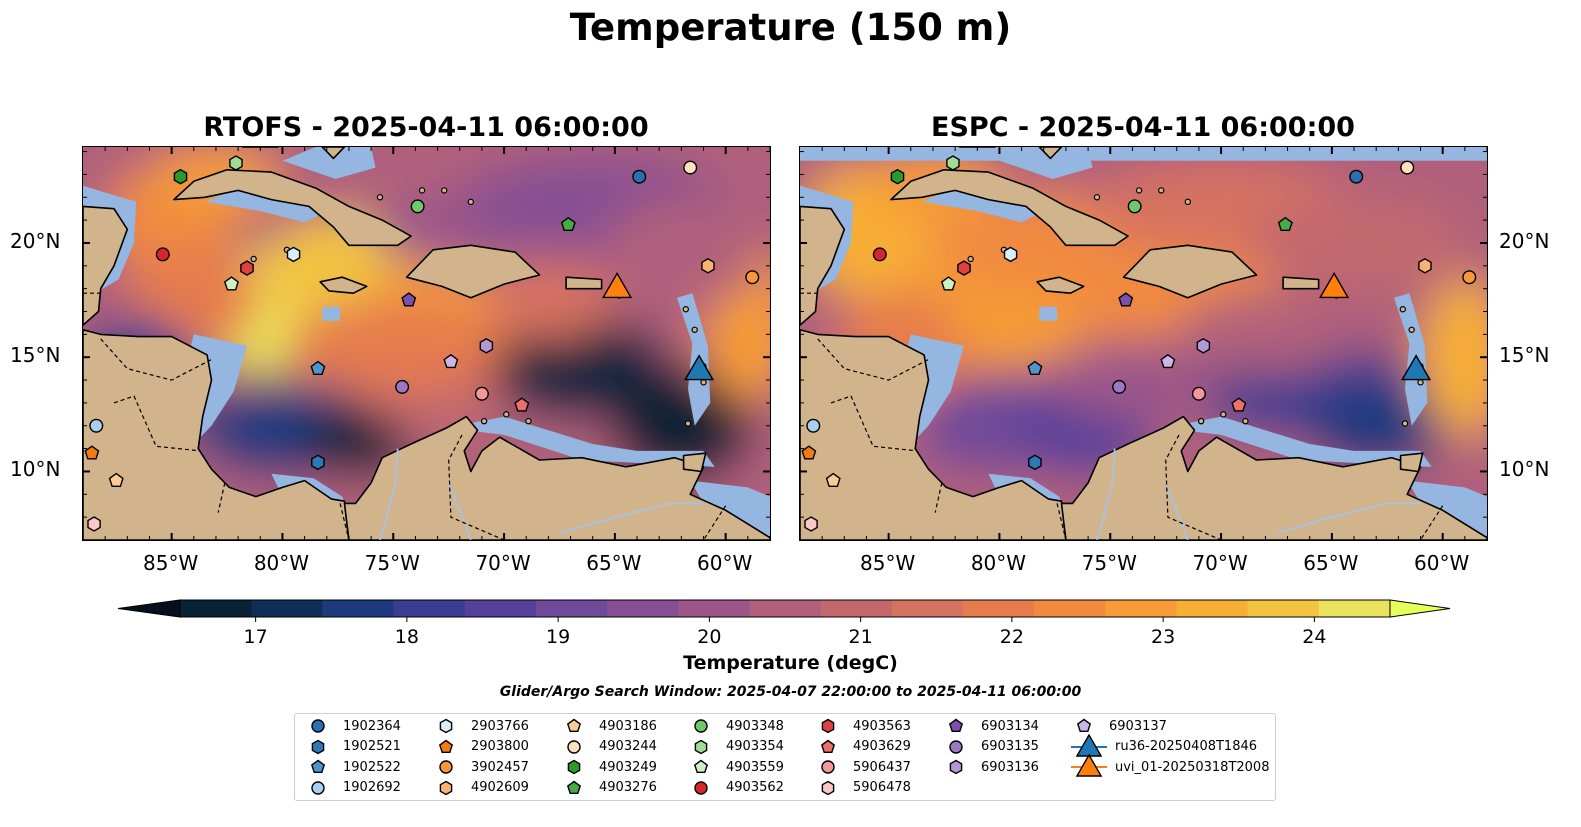  Describe the element at coordinates (580, 441) in the screenshot. I see `shelf-venezuela` at that location.